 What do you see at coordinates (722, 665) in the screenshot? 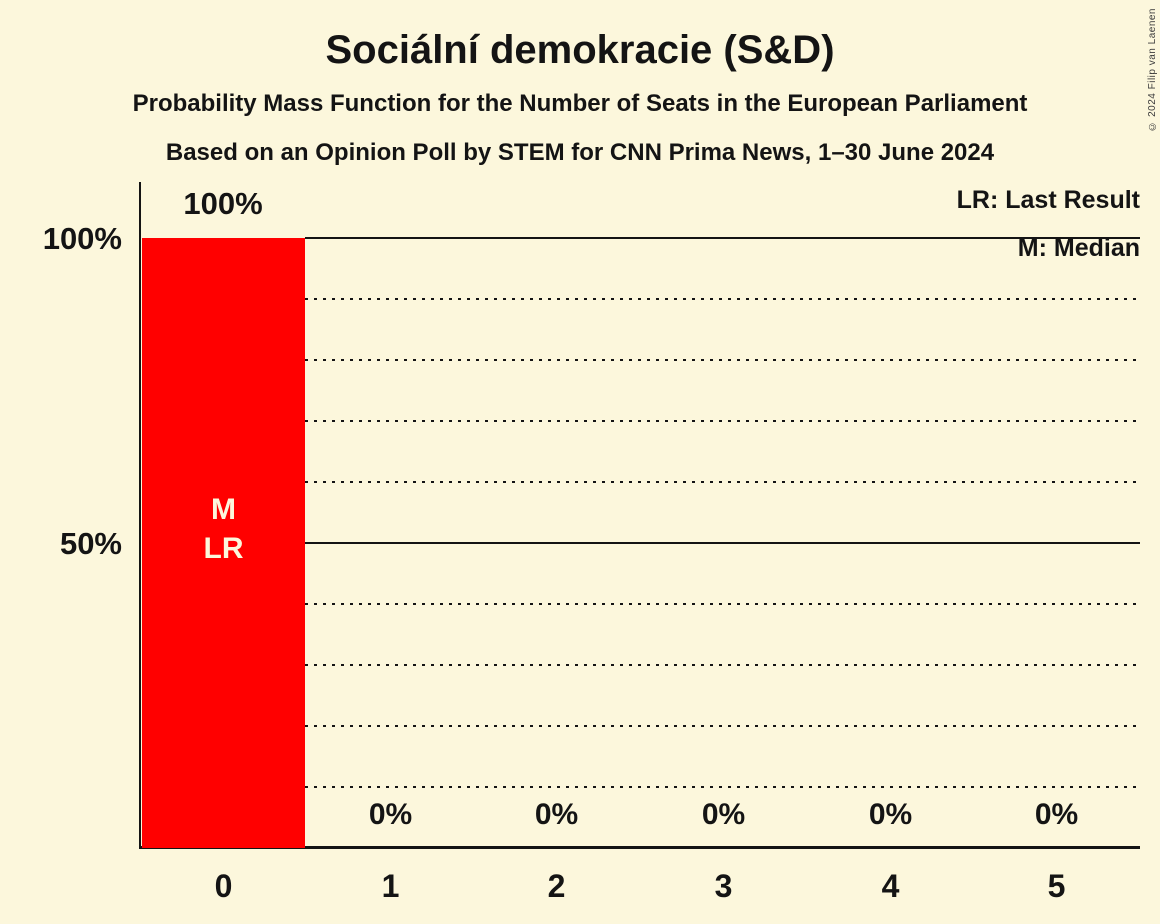
I see `gridline-30pct` at bounding box center [722, 665].